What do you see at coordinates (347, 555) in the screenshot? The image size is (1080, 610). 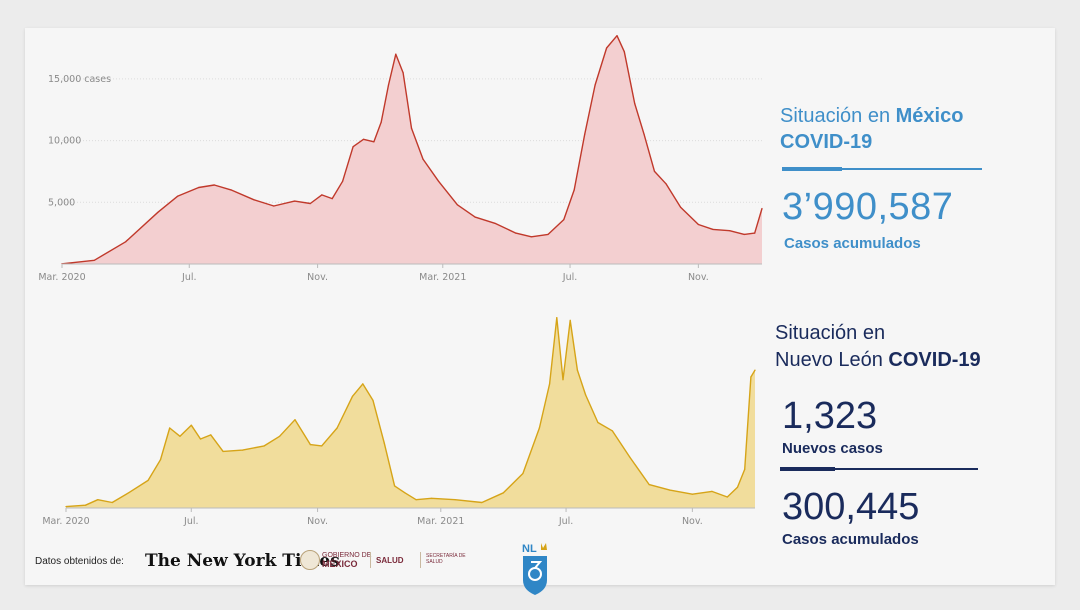 I see `gob-small-text: GOBIERNO DE` at bounding box center [347, 555].